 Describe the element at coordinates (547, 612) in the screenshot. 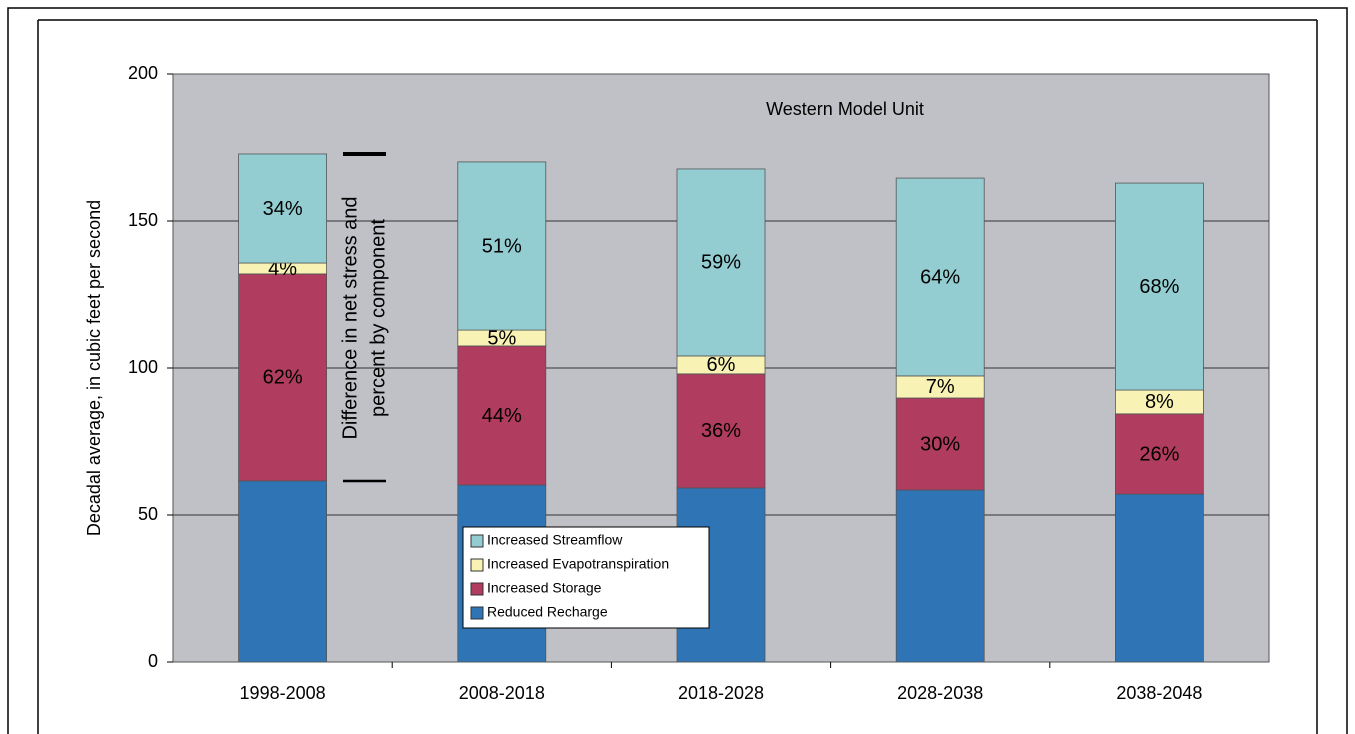

I see `legend-label: Reduced Recharge` at that location.